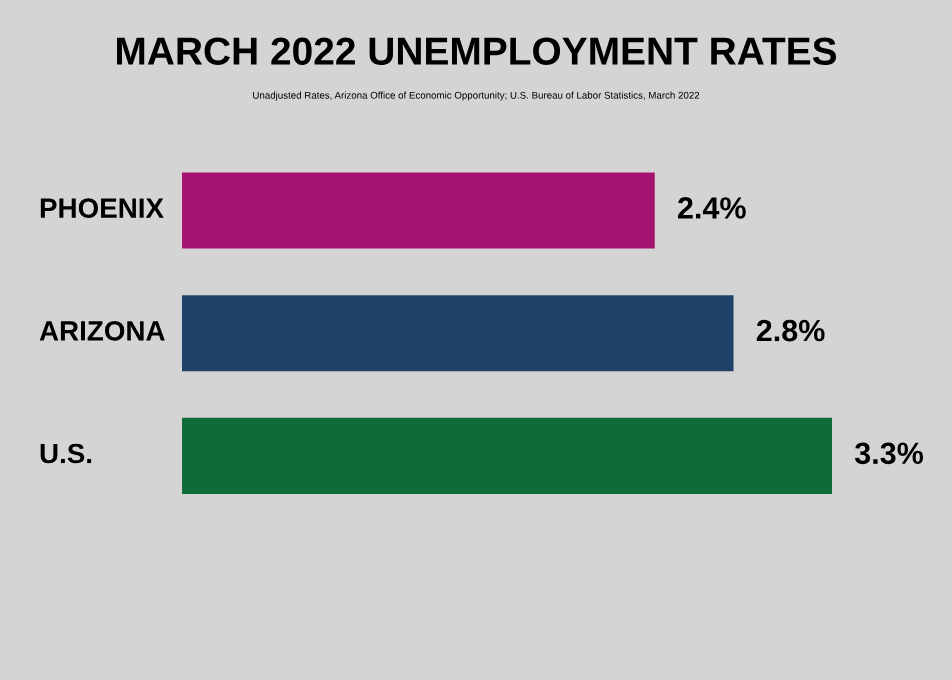 This screenshot has height=680, width=952. Describe the element at coordinates (102, 330) in the screenshot. I see `y-tick-label: ARIZONA` at that location.